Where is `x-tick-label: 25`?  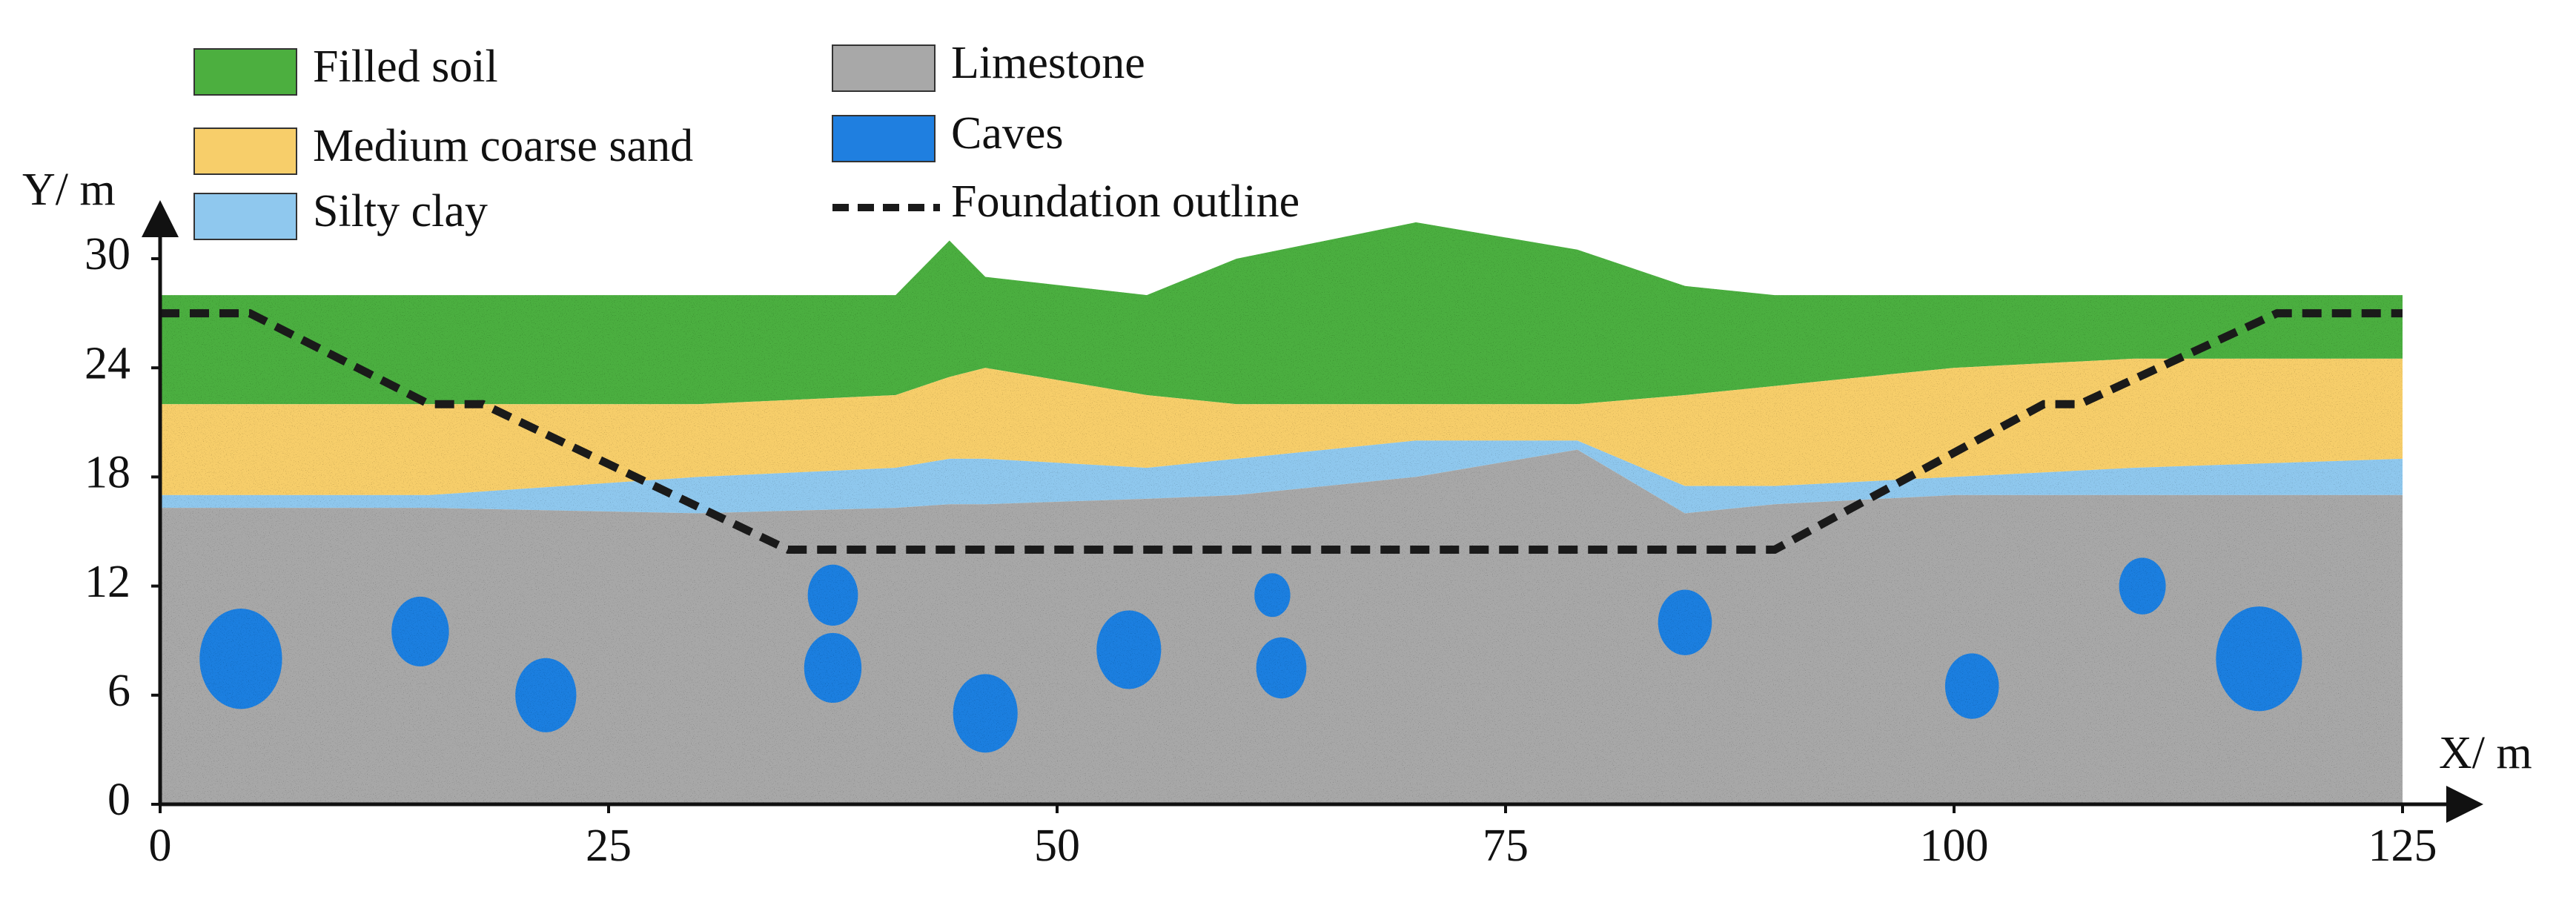 x-tick-label: 25 is located at coordinates (609, 846).